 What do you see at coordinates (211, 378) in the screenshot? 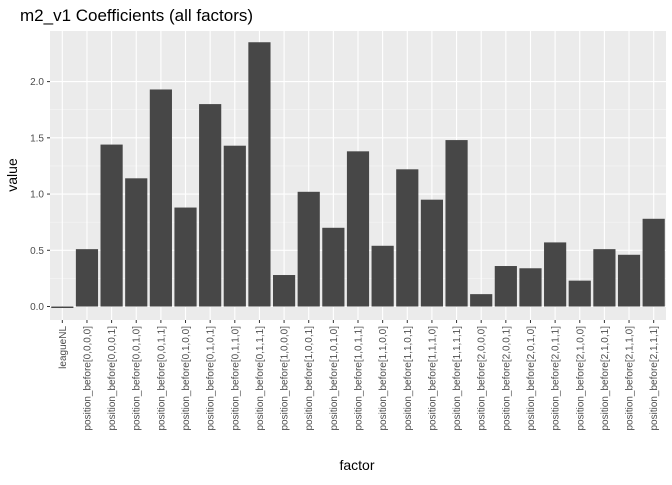
I see `x-tick-label: position_before[0,1,0,1]` at bounding box center [211, 378].